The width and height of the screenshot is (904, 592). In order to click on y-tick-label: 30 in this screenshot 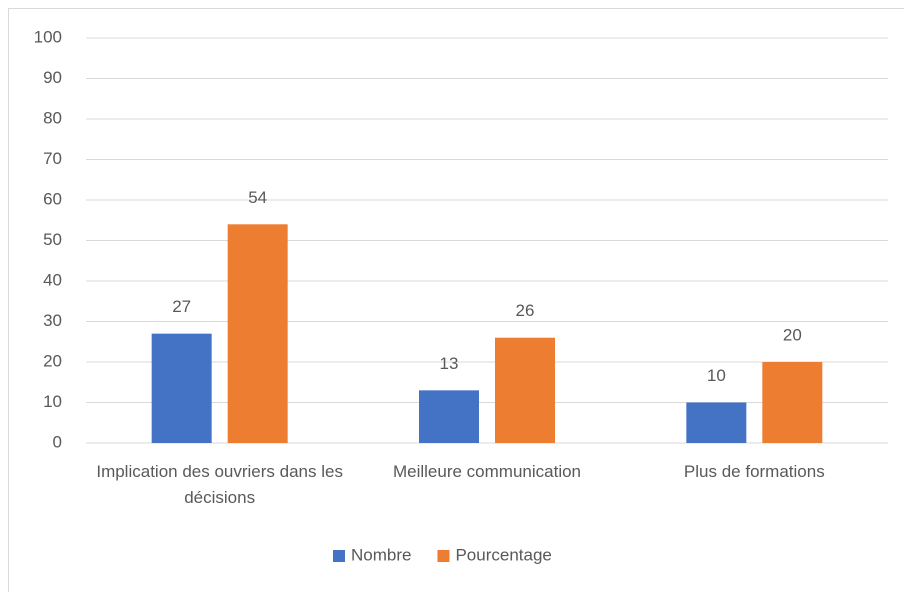, I will do `click(52, 320)`.